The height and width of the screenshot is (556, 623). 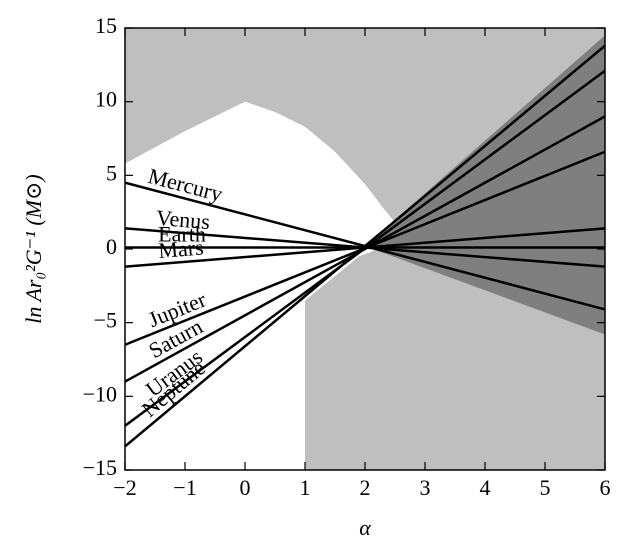 What do you see at coordinates (100, 467) in the screenshot?
I see `y-tick-label: −15` at bounding box center [100, 467].